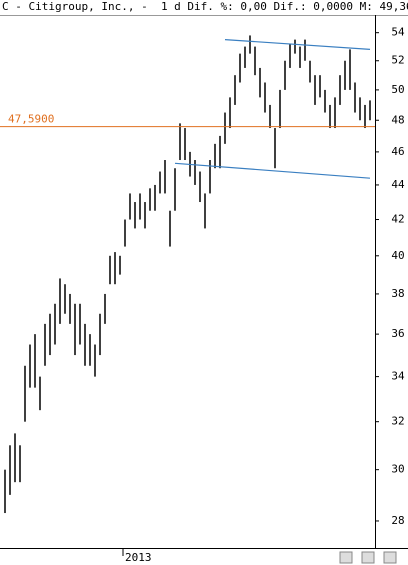 This screenshot has width=408, height=565. What do you see at coordinates (397, 469) in the screenshot?
I see `y-tick-label: 30` at bounding box center [397, 469].